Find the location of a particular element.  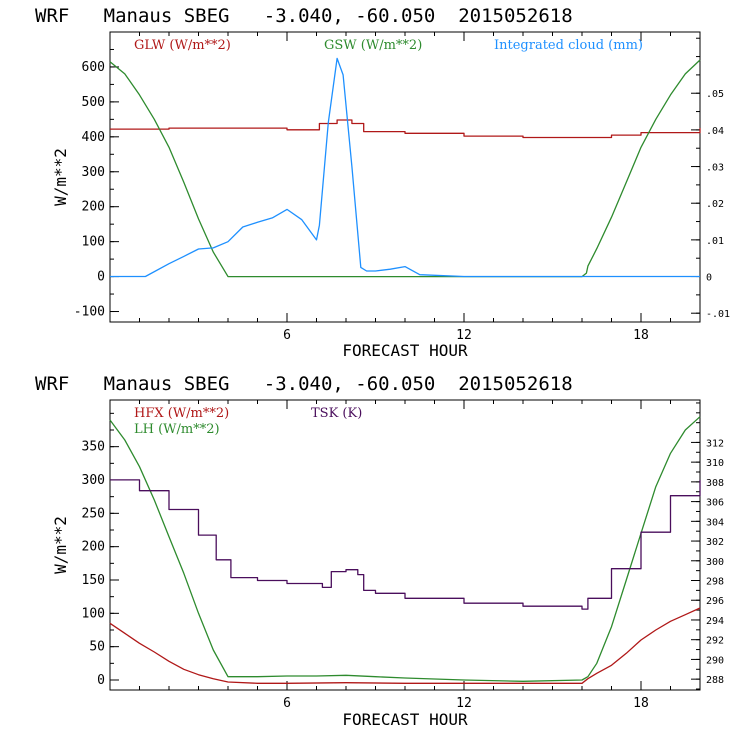

series-line-hfx is located at coordinates (405, 645).